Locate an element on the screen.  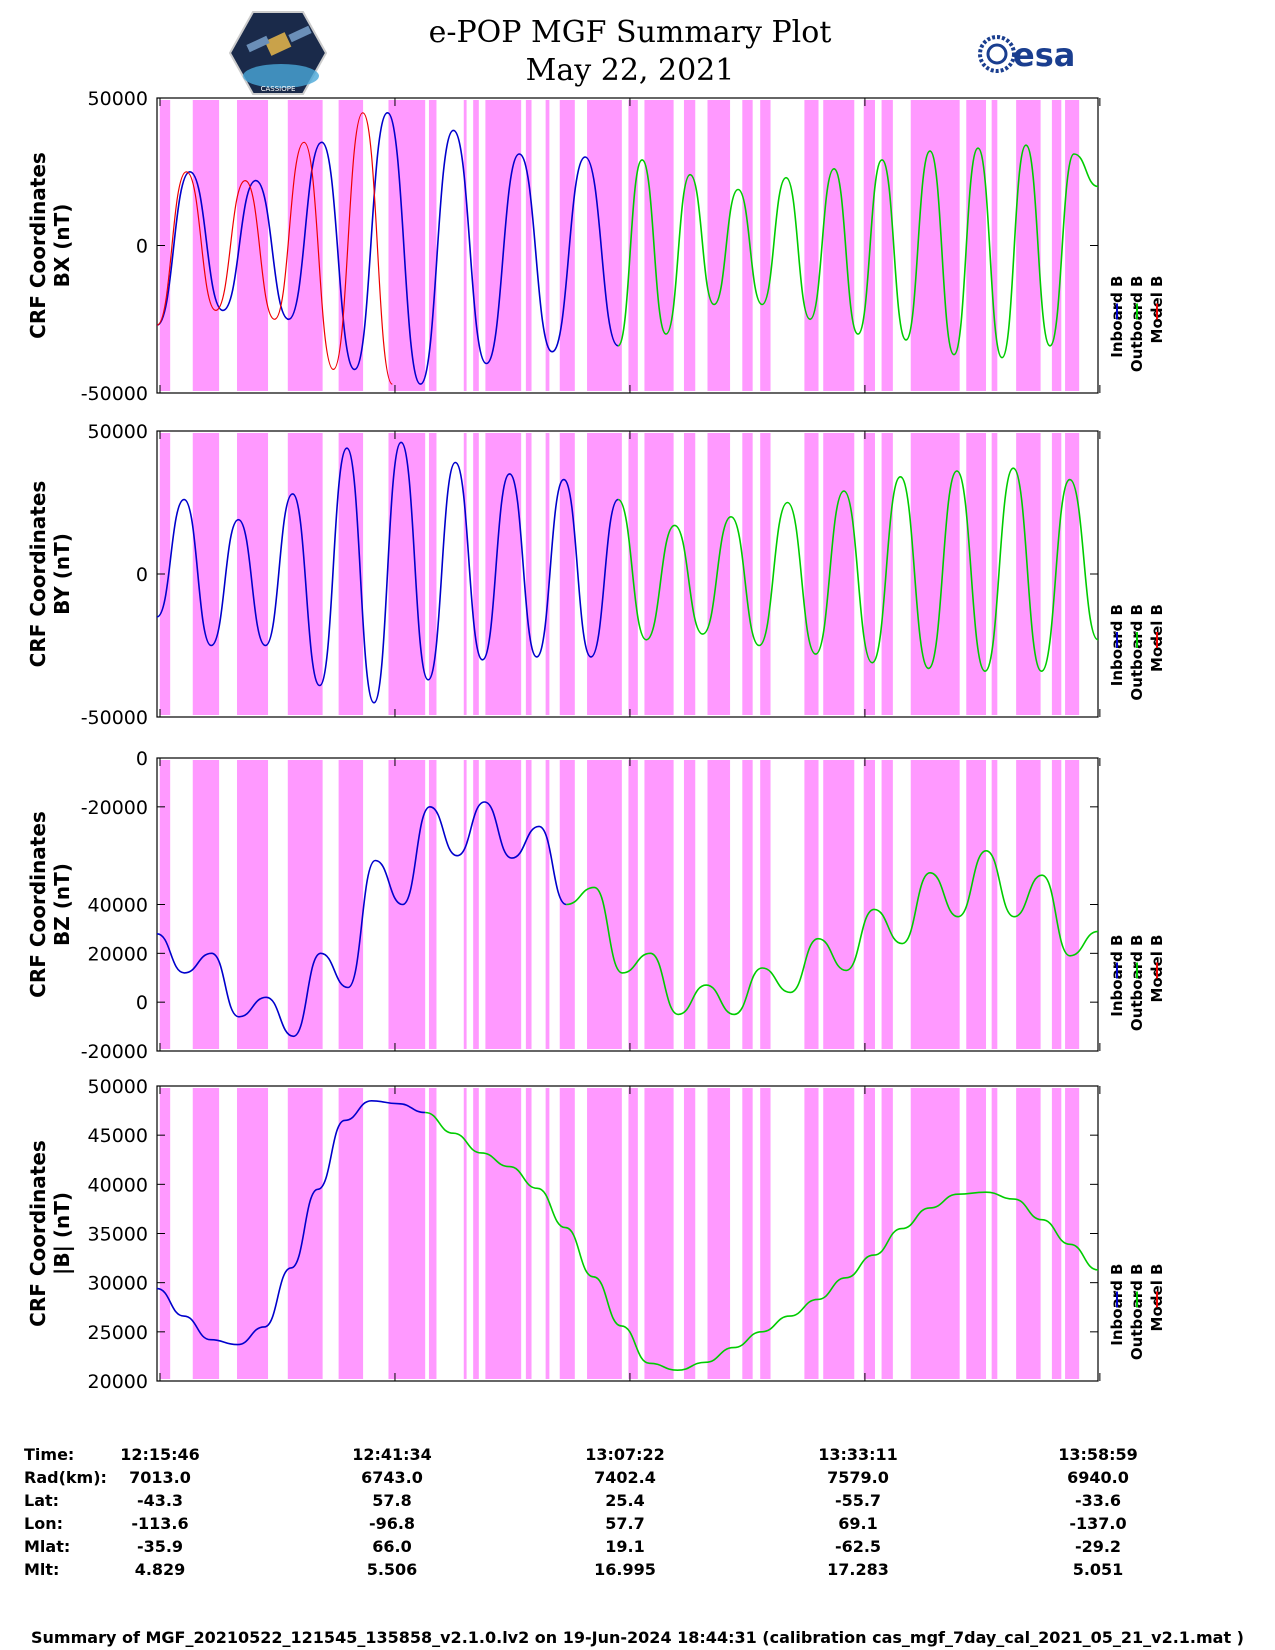
info-cell: -33.6 is located at coordinates (1098, 1500).